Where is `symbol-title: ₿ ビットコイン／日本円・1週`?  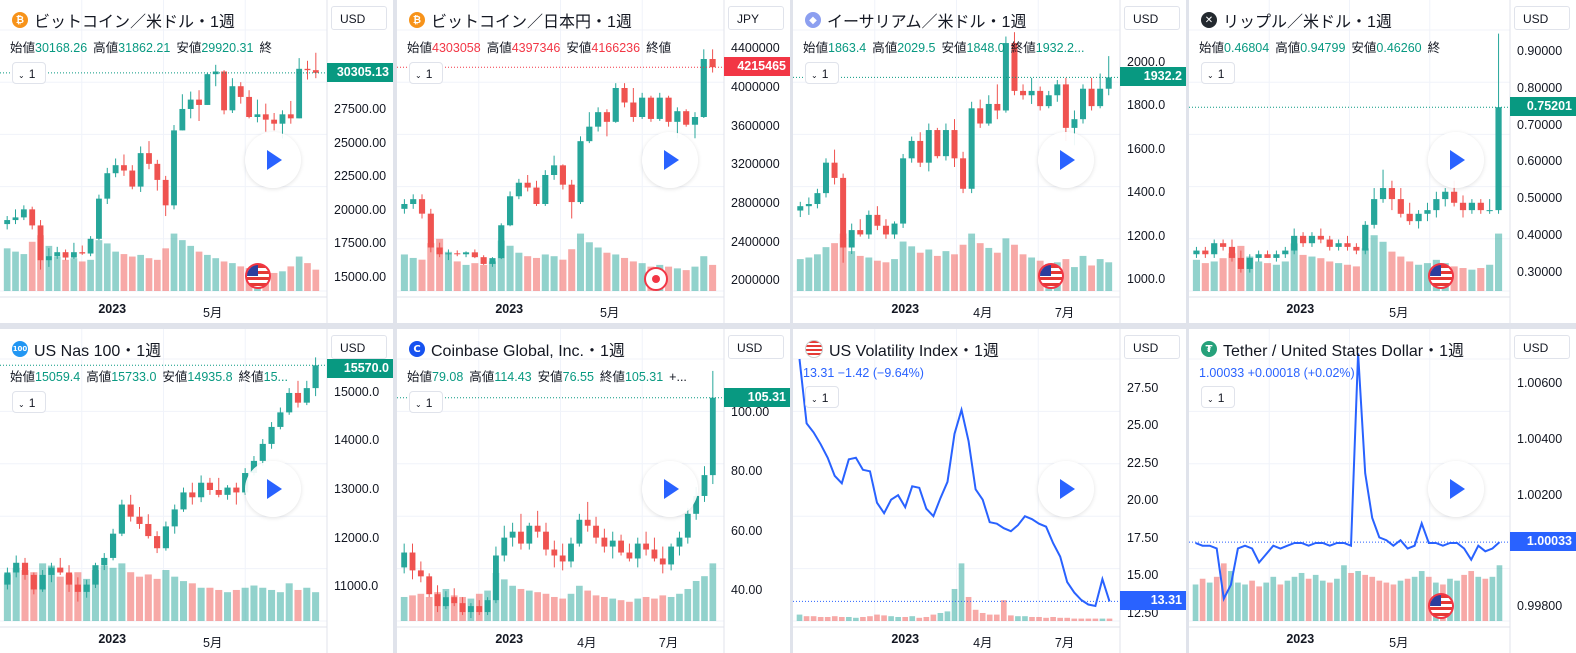
symbol-title: ₿ ビットコイン／日本円・1週 is located at coordinates (520, 20).